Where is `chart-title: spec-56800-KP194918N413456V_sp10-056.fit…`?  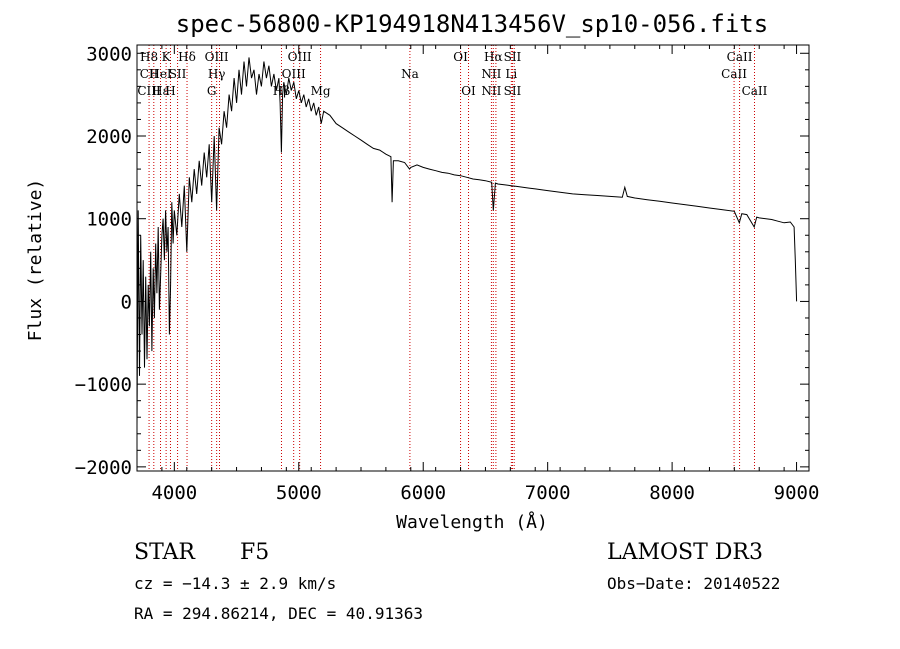
chart-title: spec-56800-KP194918N413456V_sp10-056.fit… is located at coordinates (472, 24).